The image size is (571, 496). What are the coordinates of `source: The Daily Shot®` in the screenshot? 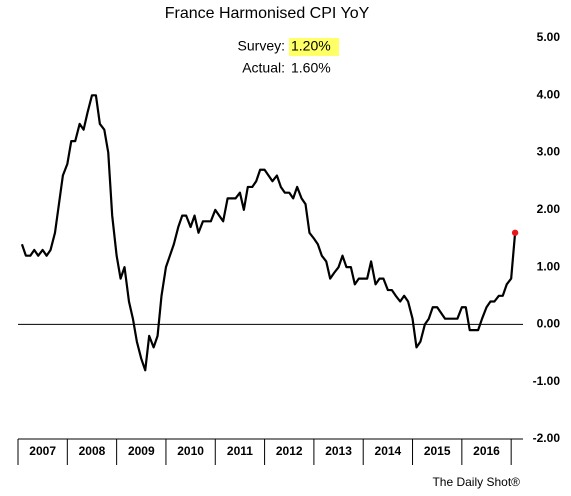 It's located at (476, 482).